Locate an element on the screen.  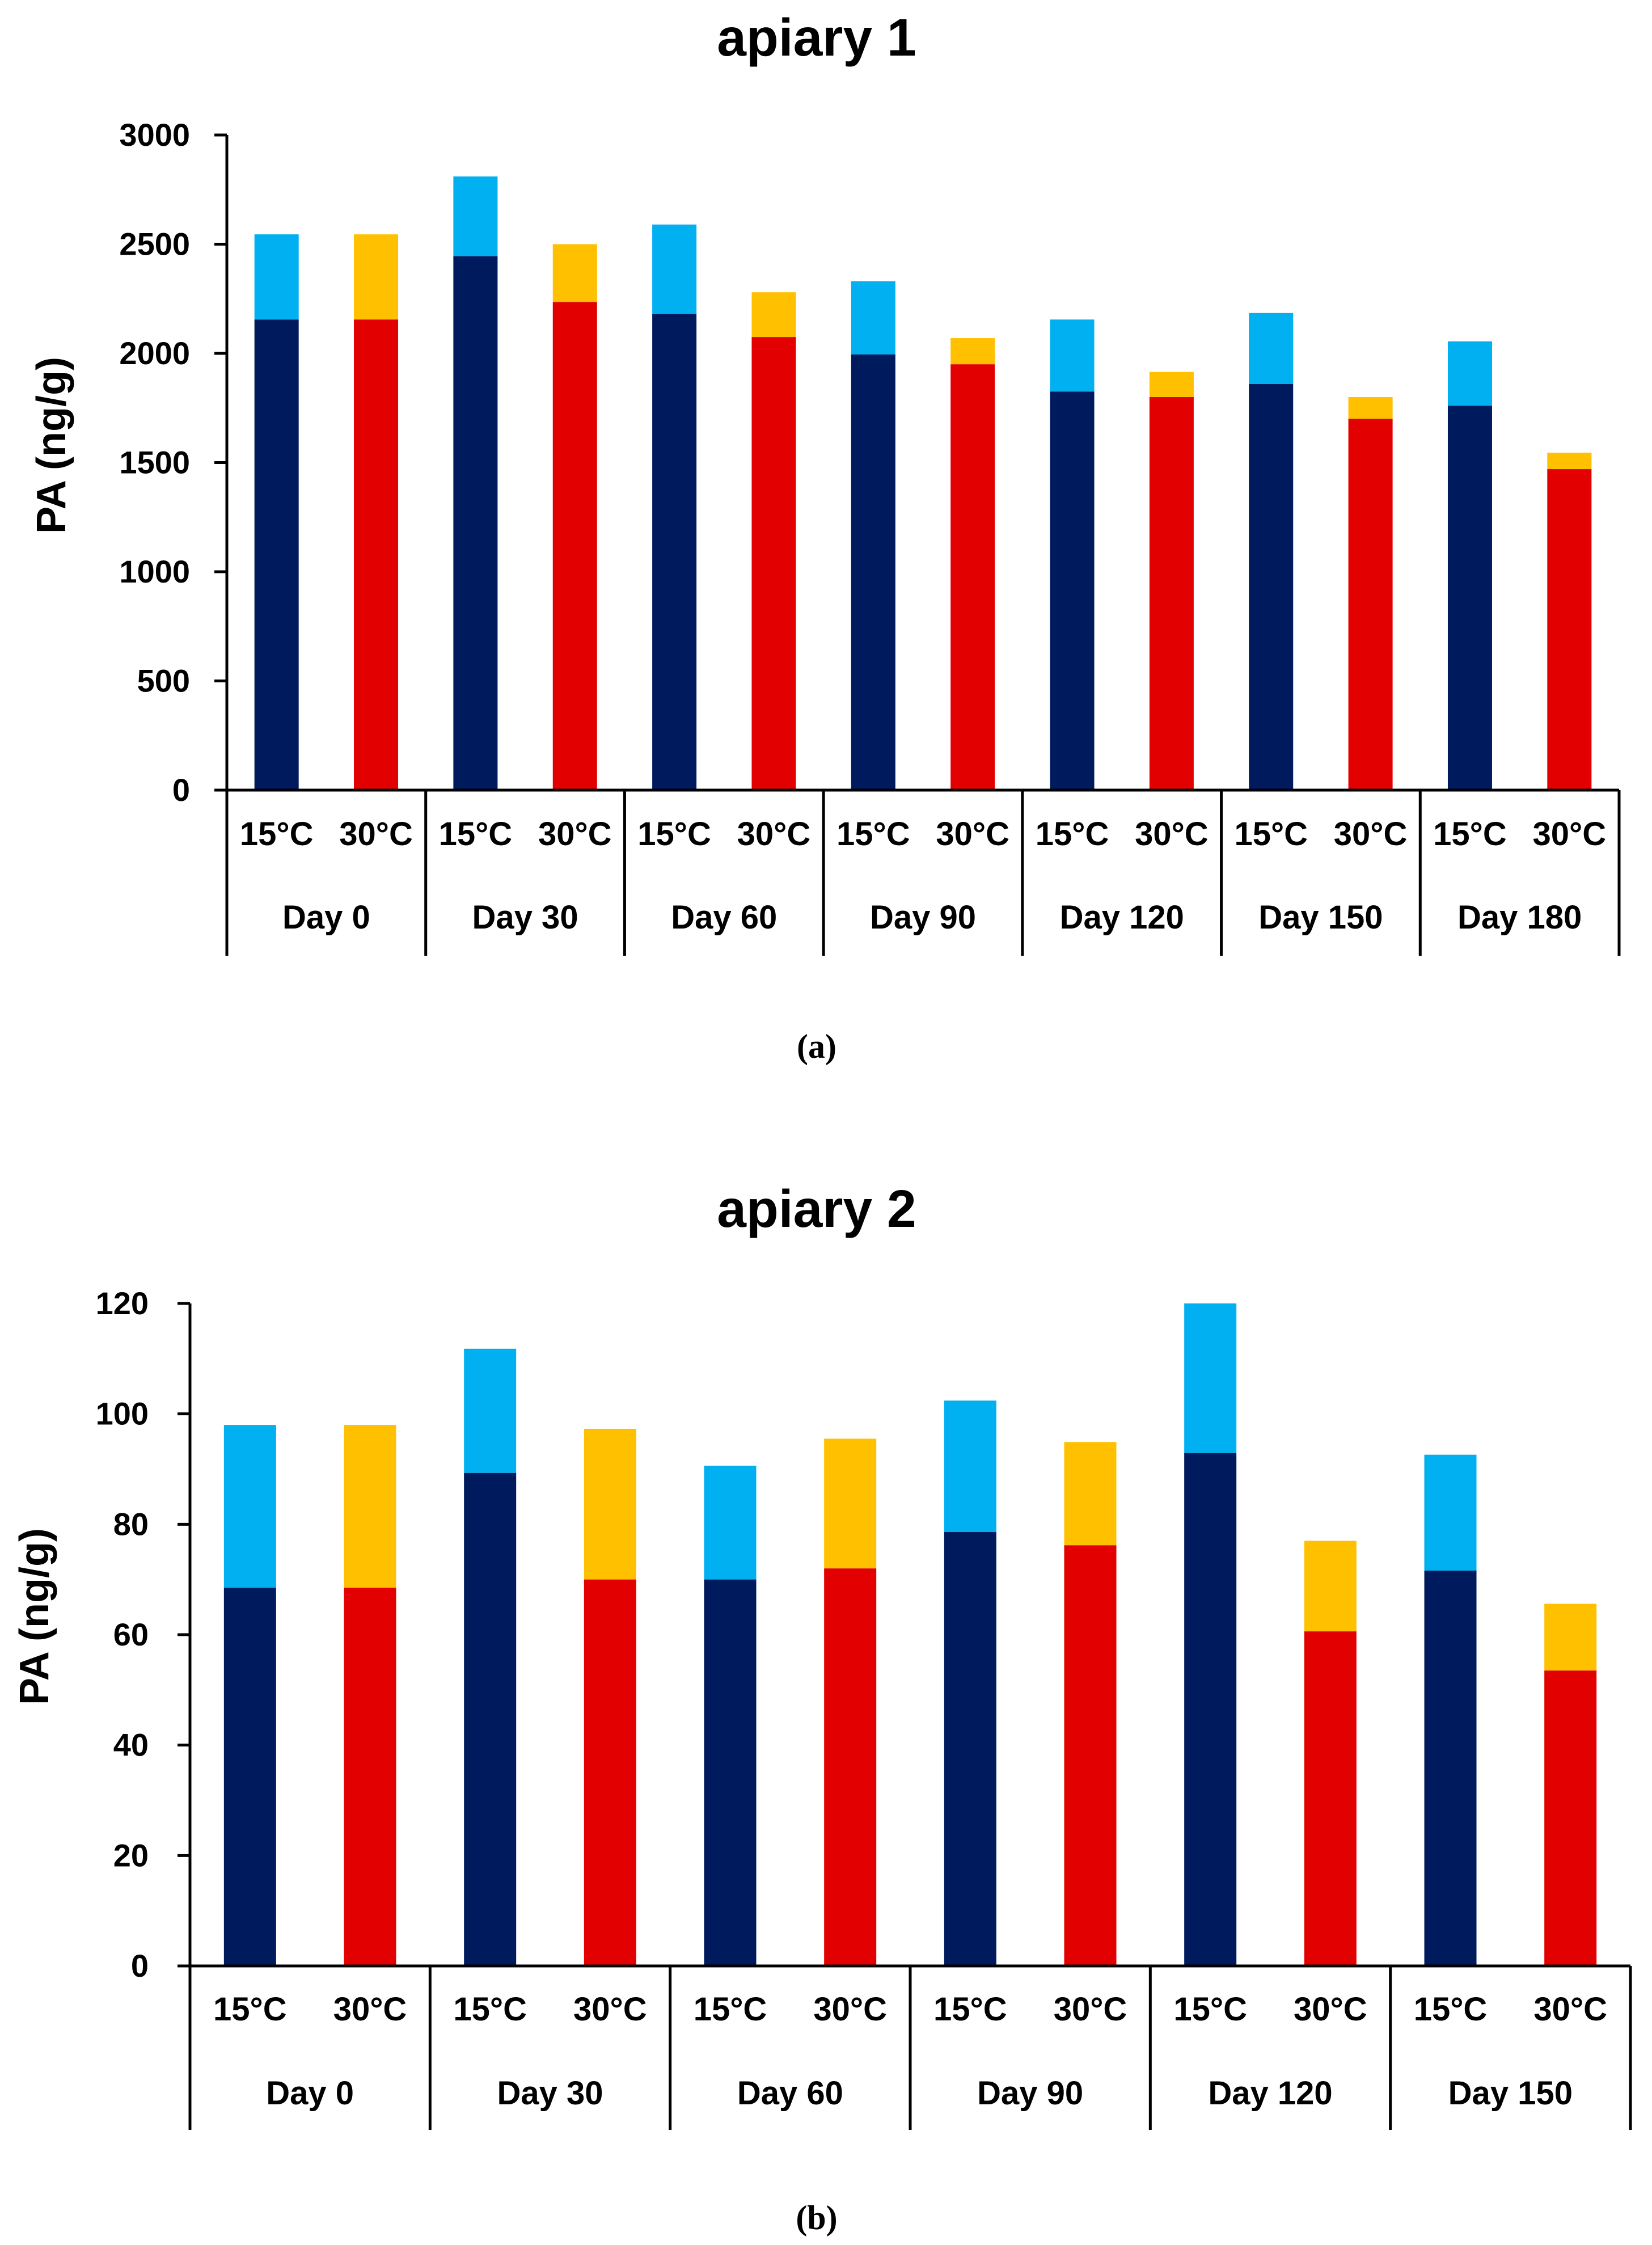
group-label: Day 90 is located at coordinates (1030, 2093).